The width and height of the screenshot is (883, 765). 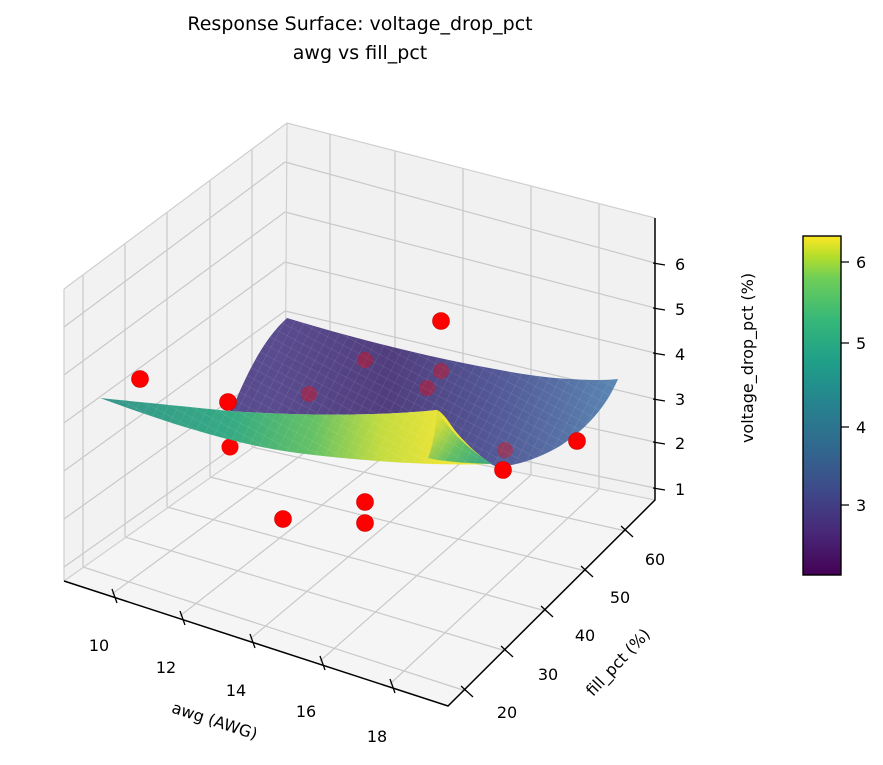 What do you see at coordinates (861, 427) in the screenshot?
I see `colorbar-tick-label: 4` at bounding box center [861, 427].